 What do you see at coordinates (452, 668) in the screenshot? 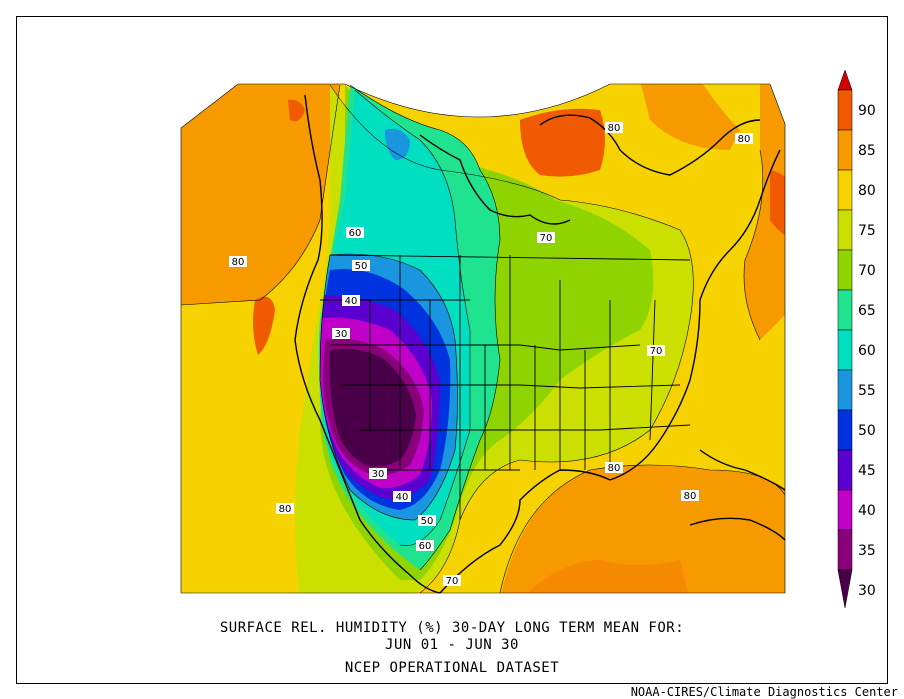
I see `map-title-line3: NCEP OPERATIONAL DATASET` at bounding box center [452, 668].